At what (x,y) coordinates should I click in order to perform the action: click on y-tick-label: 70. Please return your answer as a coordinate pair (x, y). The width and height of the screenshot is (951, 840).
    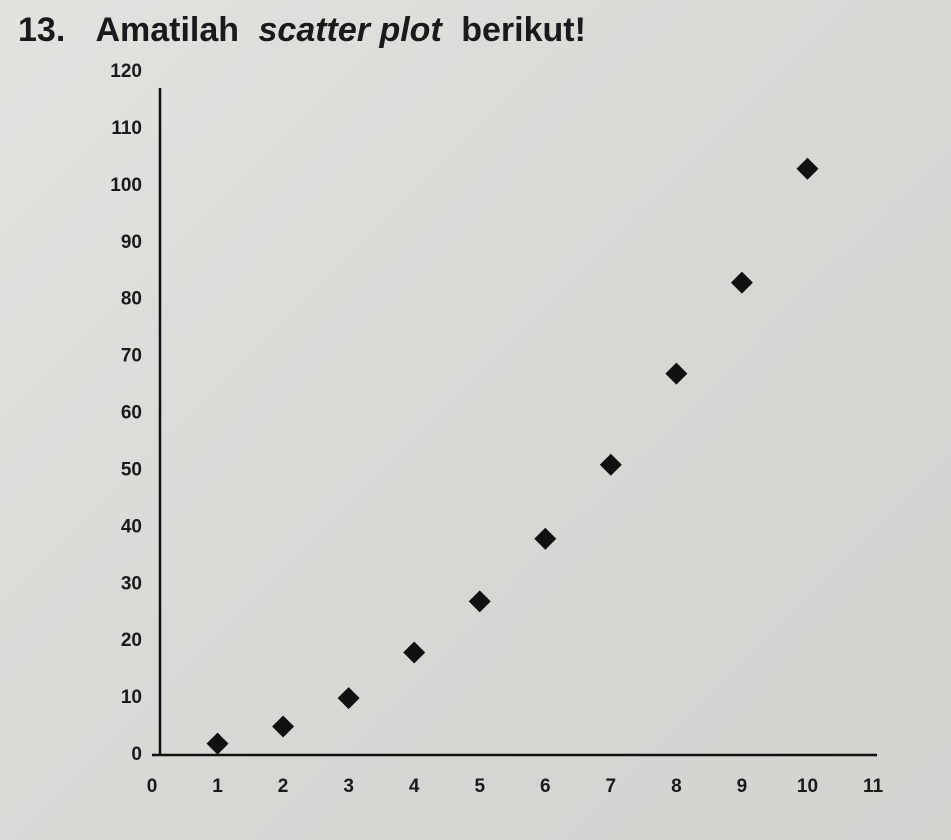
    Looking at the image, I should click on (131, 356).